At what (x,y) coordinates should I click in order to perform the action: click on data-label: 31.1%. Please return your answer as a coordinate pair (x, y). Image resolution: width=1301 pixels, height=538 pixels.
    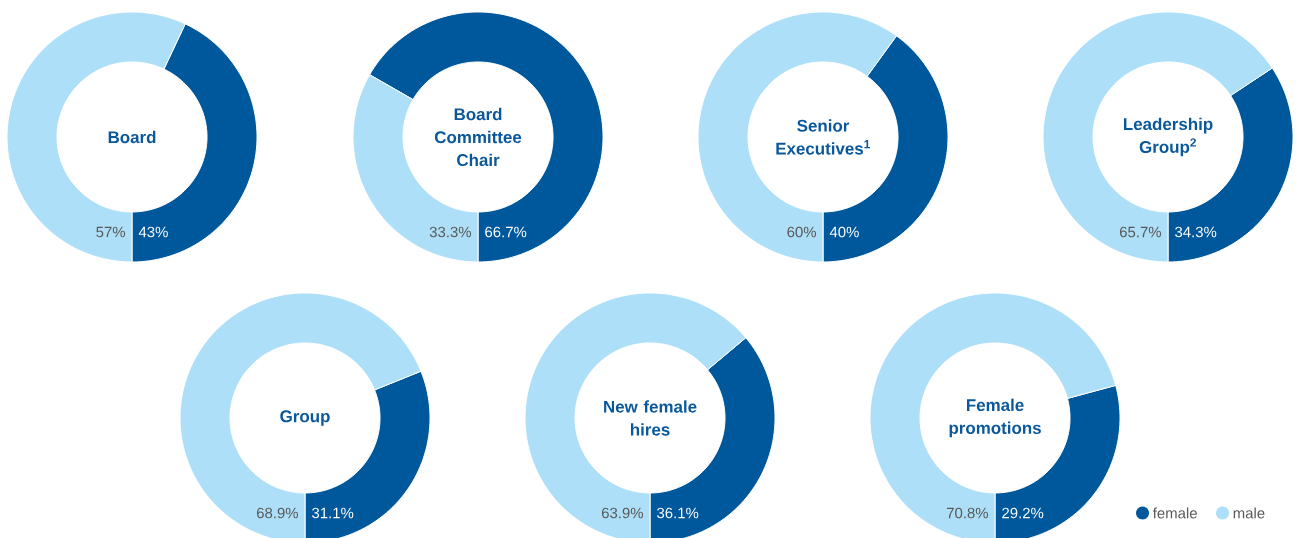
    Looking at the image, I should click on (333, 513).